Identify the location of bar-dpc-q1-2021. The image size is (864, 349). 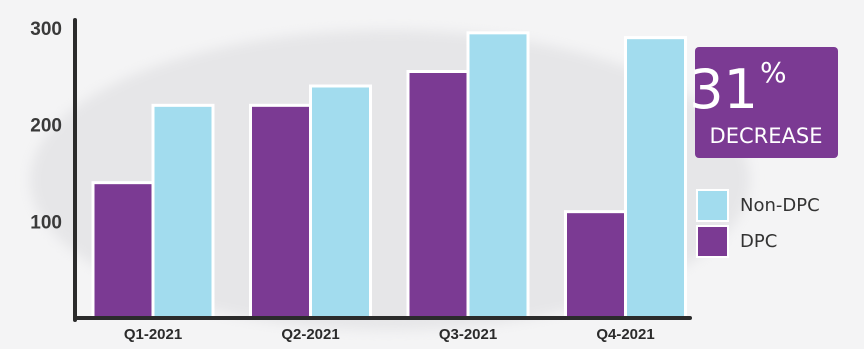
(123, 250).